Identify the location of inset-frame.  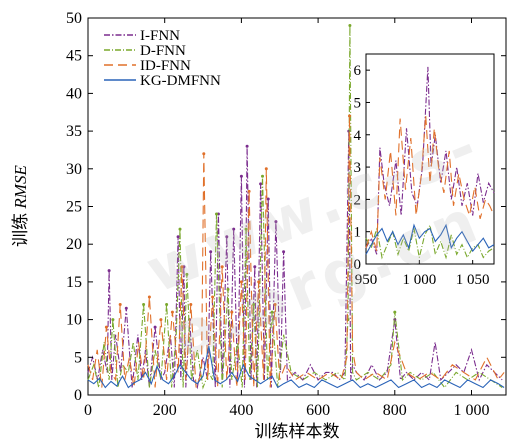
(430, 159).